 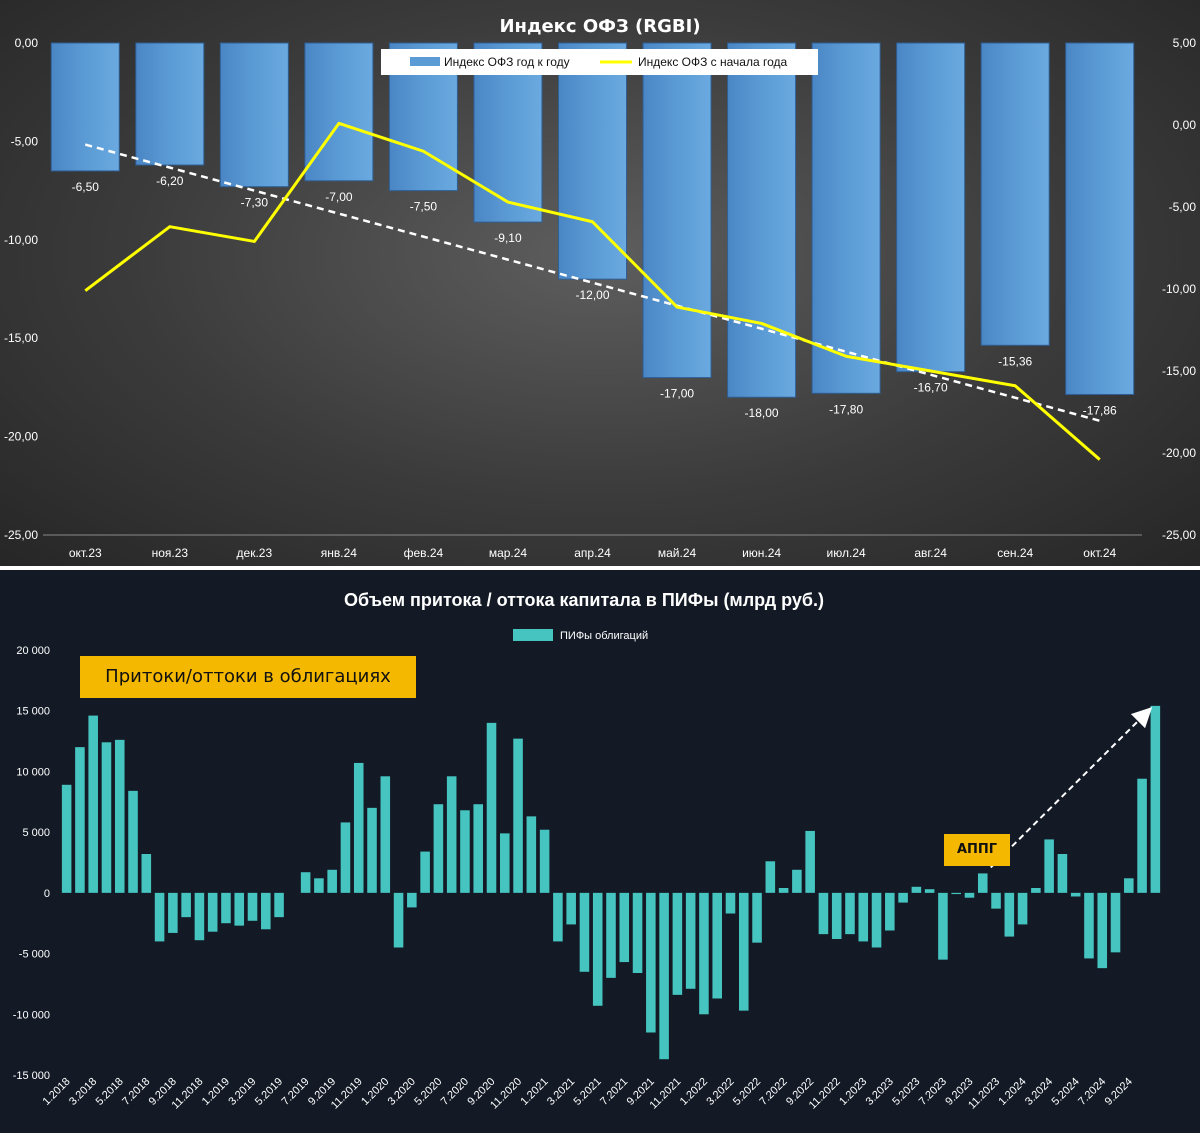 What do you see at coordinates (508, 553) in the screenshot?
I see `x-tick-label: мар.24` at bounding box center [508, 553].